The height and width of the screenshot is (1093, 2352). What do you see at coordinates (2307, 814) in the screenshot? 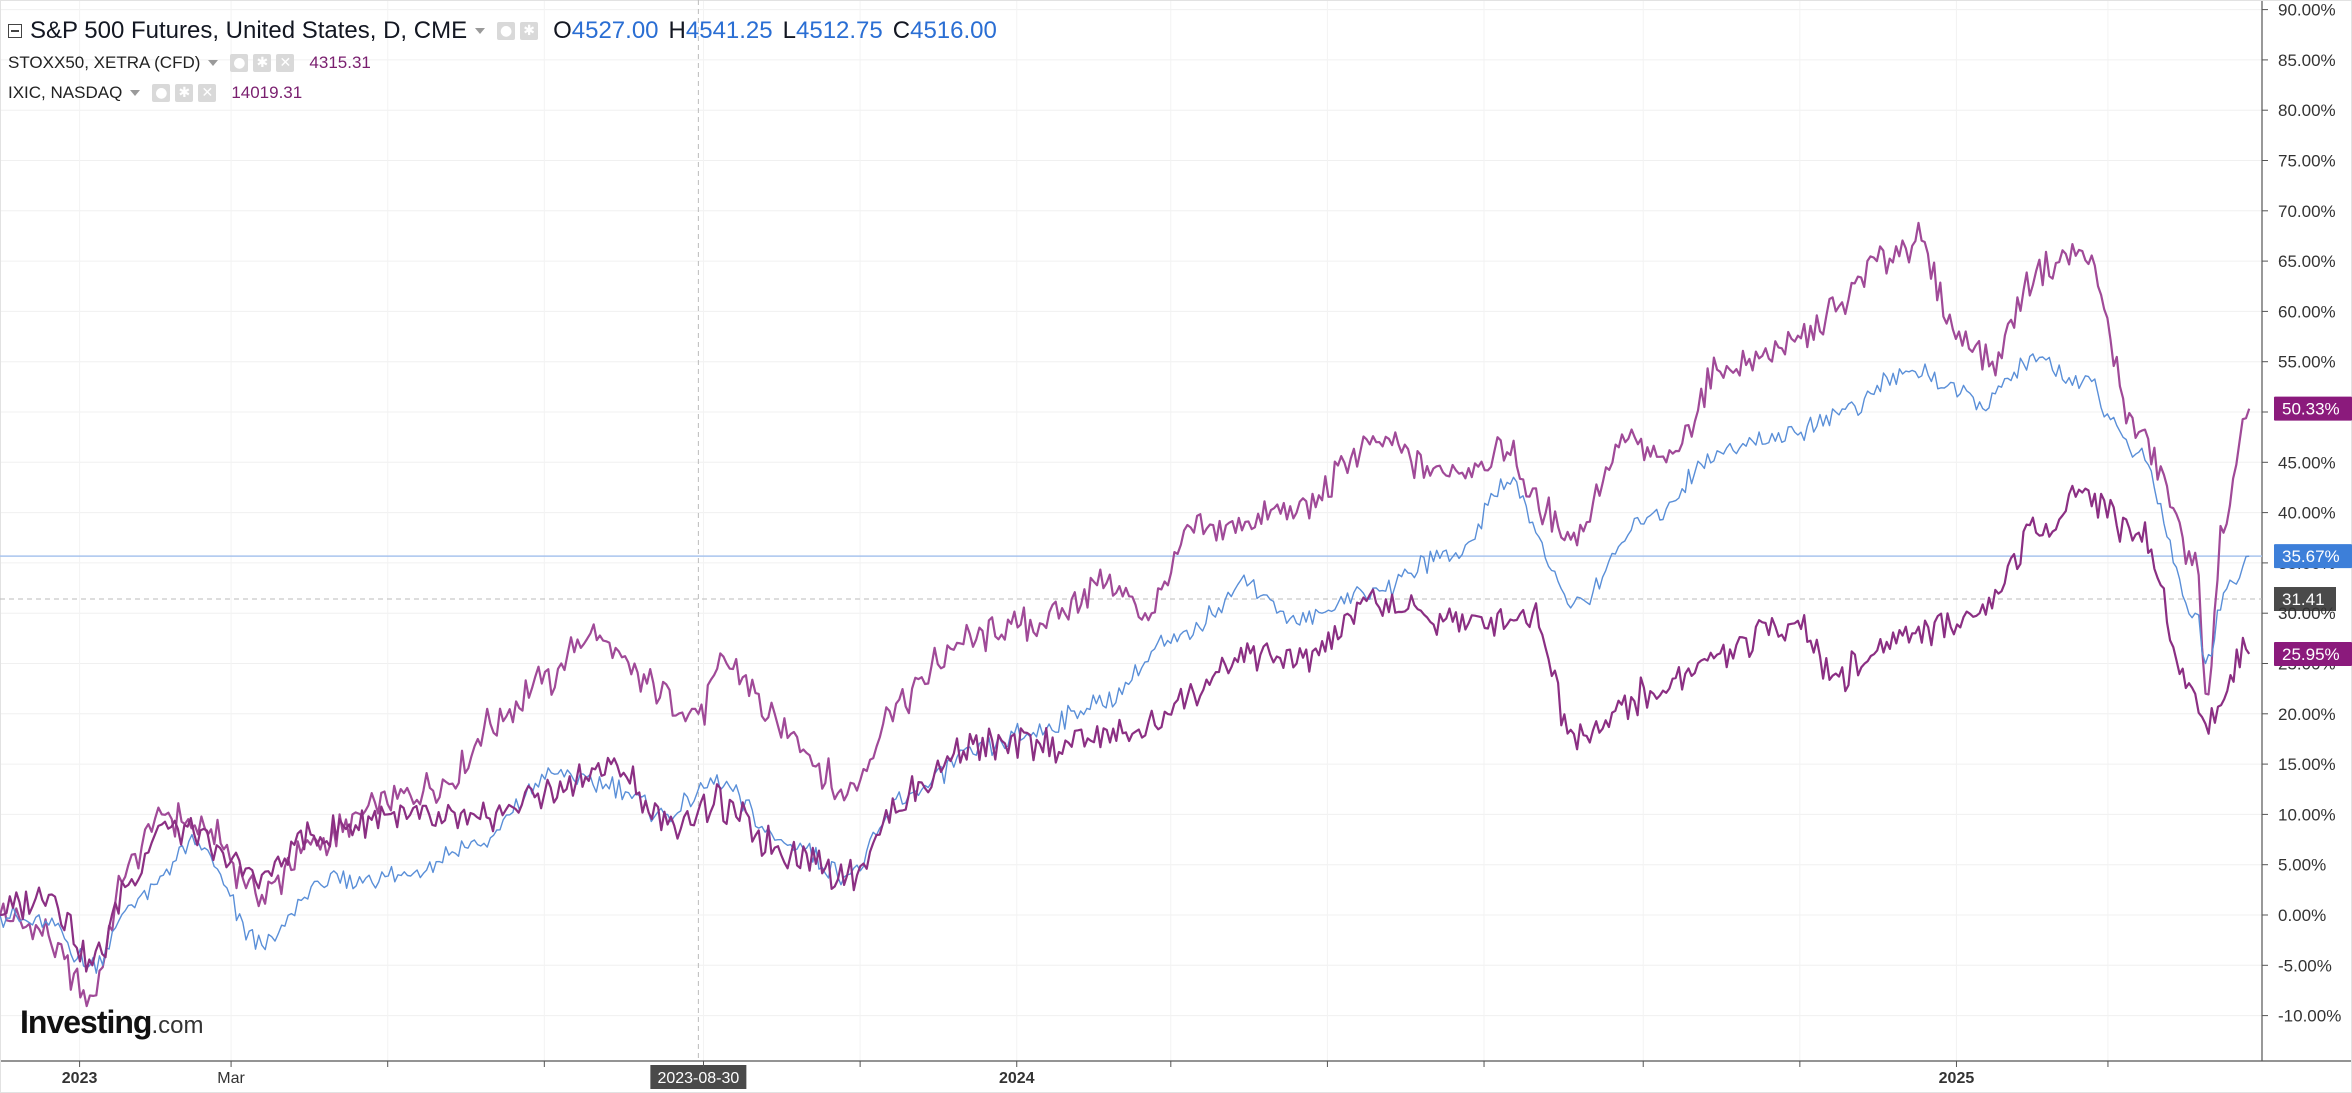
I see `y-tick-label: 10.00%` at bounding box center [2307, 814].